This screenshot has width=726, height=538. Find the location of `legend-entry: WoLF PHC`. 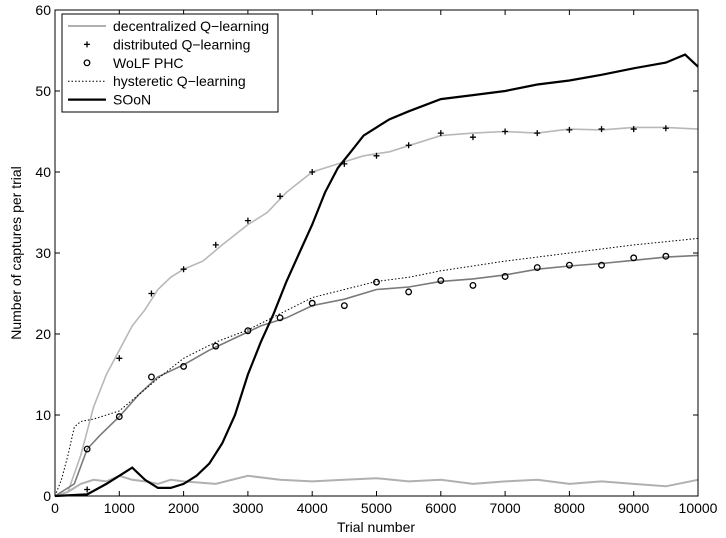

legend-entry: WoLF PHC is located at coordinates (133, 63).